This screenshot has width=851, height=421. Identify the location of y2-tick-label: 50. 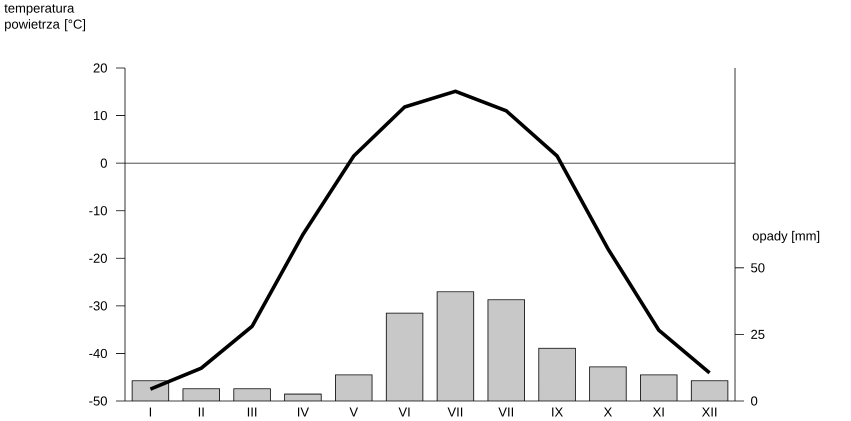
(757, 267).